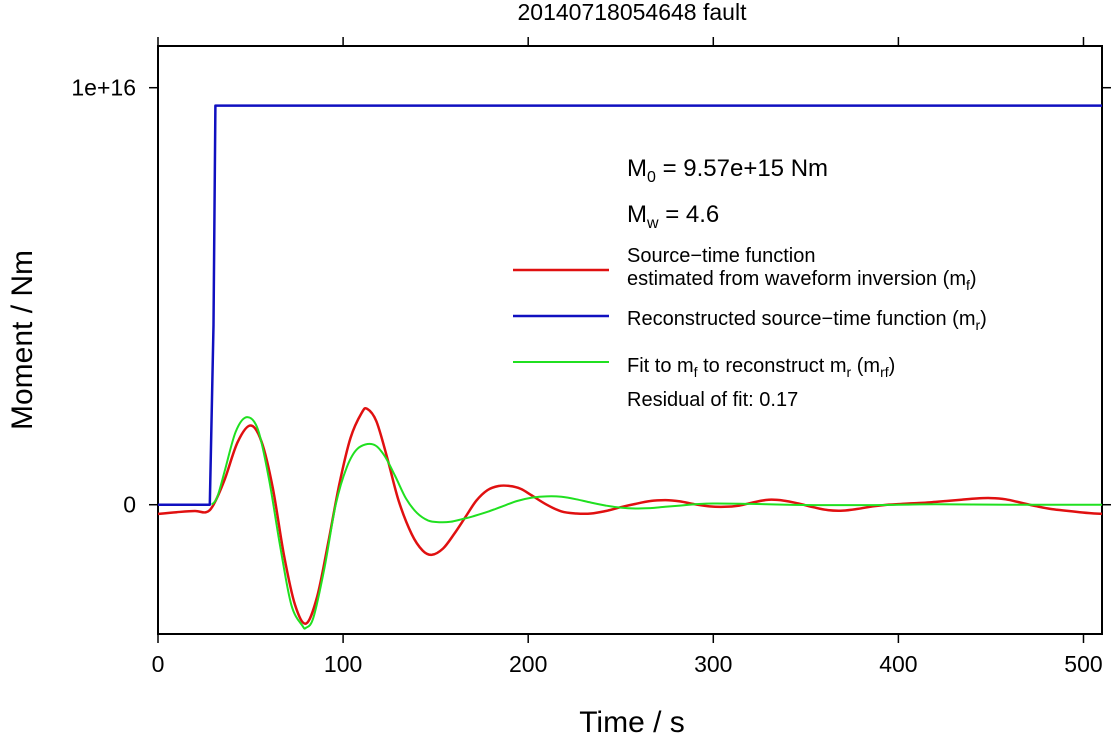  Describe the element at coordinates (713, 664) in the screenshot. I see `x-tick-label: 300` at that location.